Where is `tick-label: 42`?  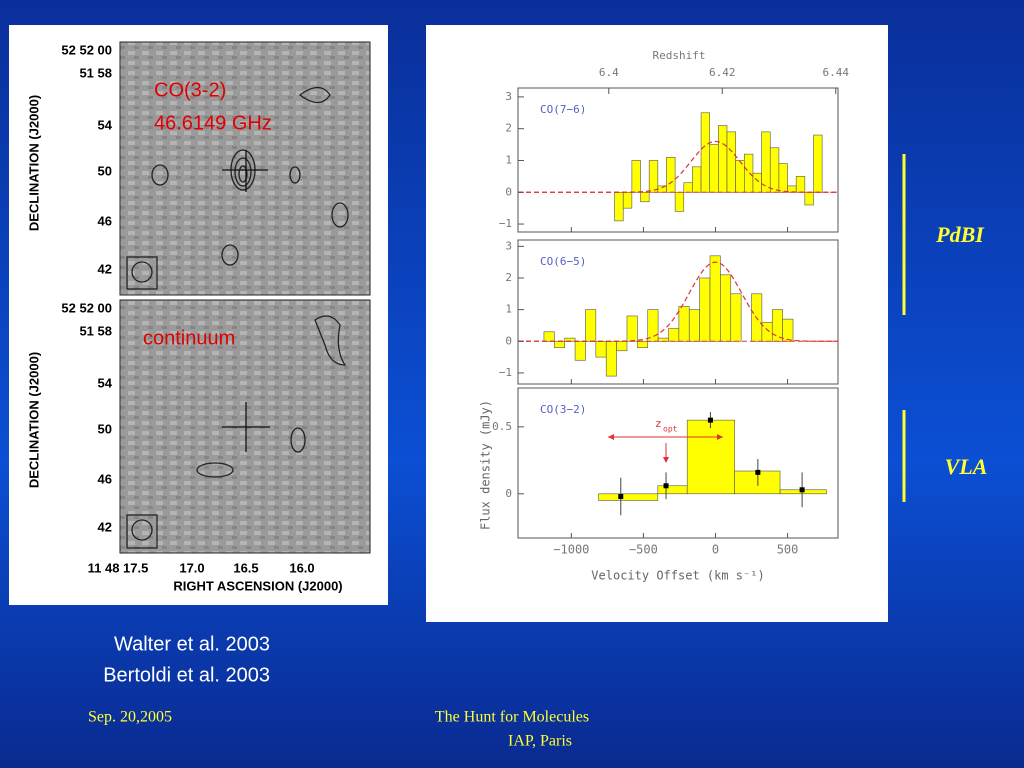
tick-label: 42 is located at coordinates (105, 268).